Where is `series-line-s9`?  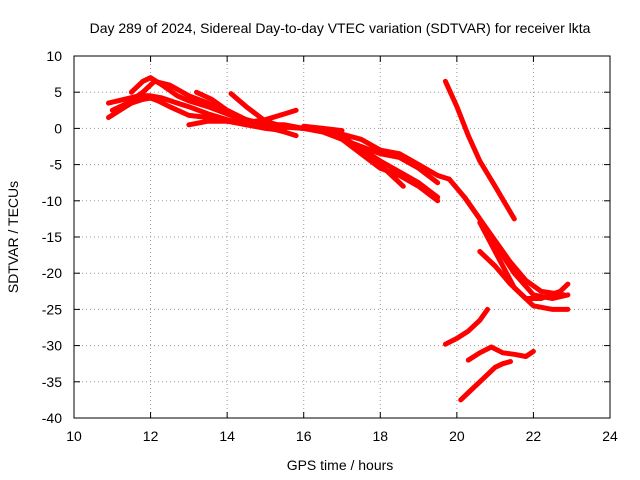 series-line-s9 is located at coordinates (380, 165).